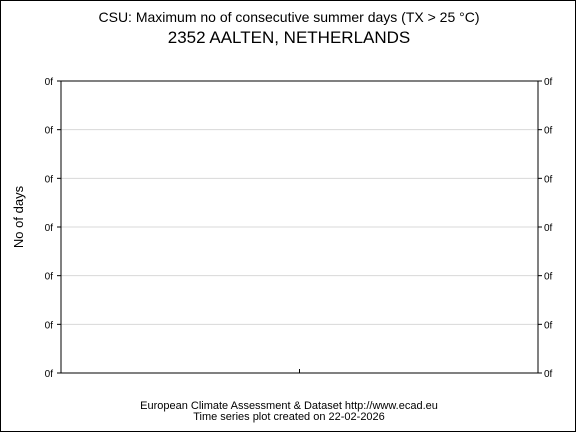 The height and width of the screenshot is (433, 576). What do you see at coordinates (289, 417) in the screenshot?
I see `footer-created: Time series plot created on 22-02-2026` at bounding box center [289, 417].